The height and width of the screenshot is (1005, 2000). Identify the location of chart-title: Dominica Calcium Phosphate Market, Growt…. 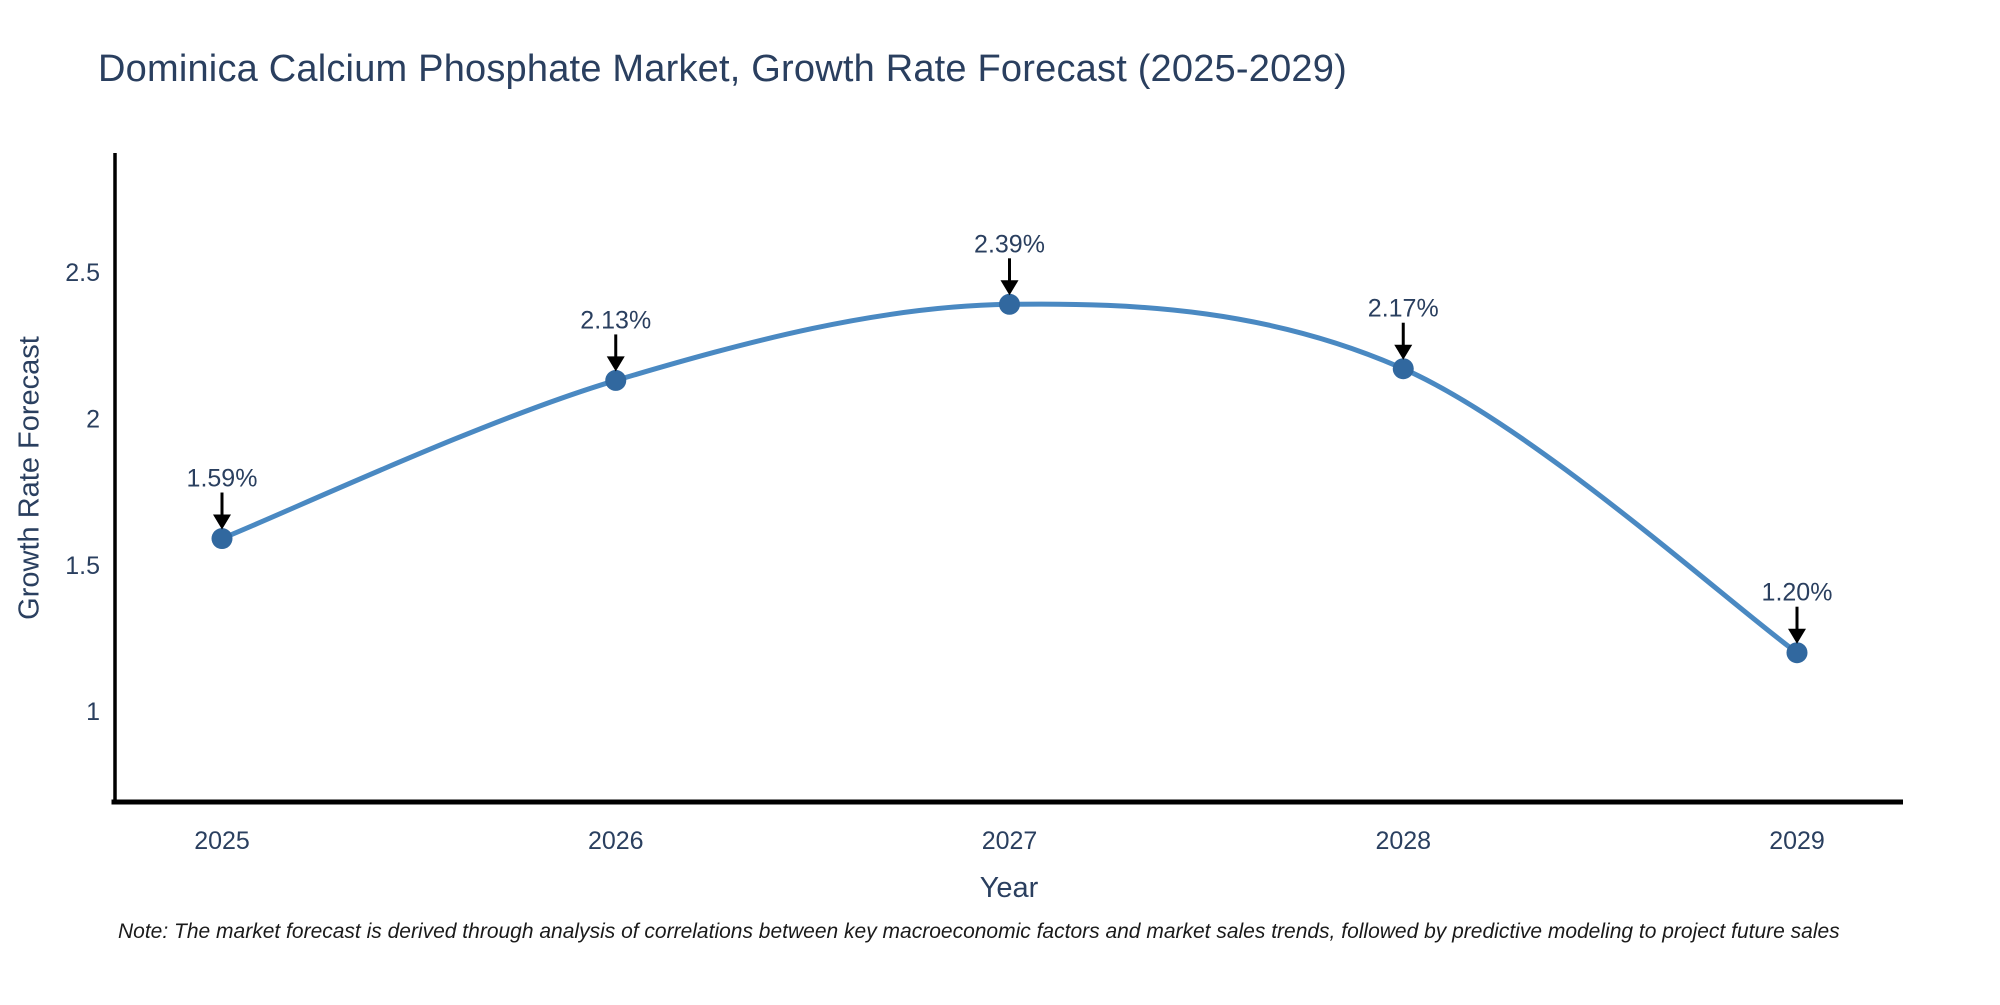
(722, 69).